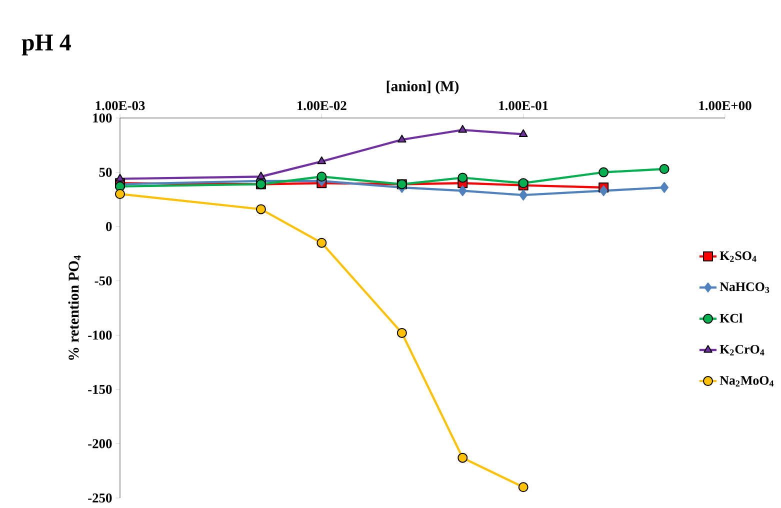 The height and width of the screenshot is (508, 781). What do you see at coordinates (742, 350) in the screenshot?
I see `legend-label: K$_{2}$CrO$_{4}$` at bounding box center [742, 350].